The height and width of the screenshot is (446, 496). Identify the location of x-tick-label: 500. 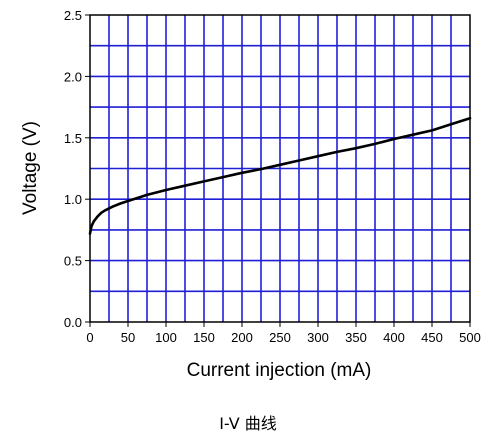
(470, 337).